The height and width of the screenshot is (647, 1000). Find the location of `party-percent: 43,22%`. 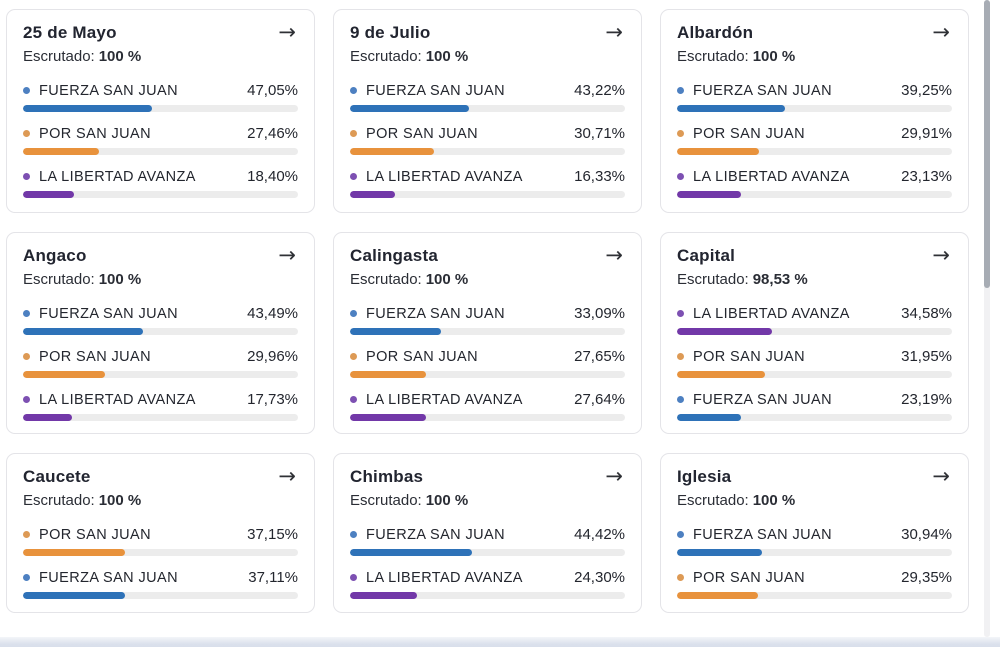

party-percent: 43,22% is located at coordinates (599, 90).